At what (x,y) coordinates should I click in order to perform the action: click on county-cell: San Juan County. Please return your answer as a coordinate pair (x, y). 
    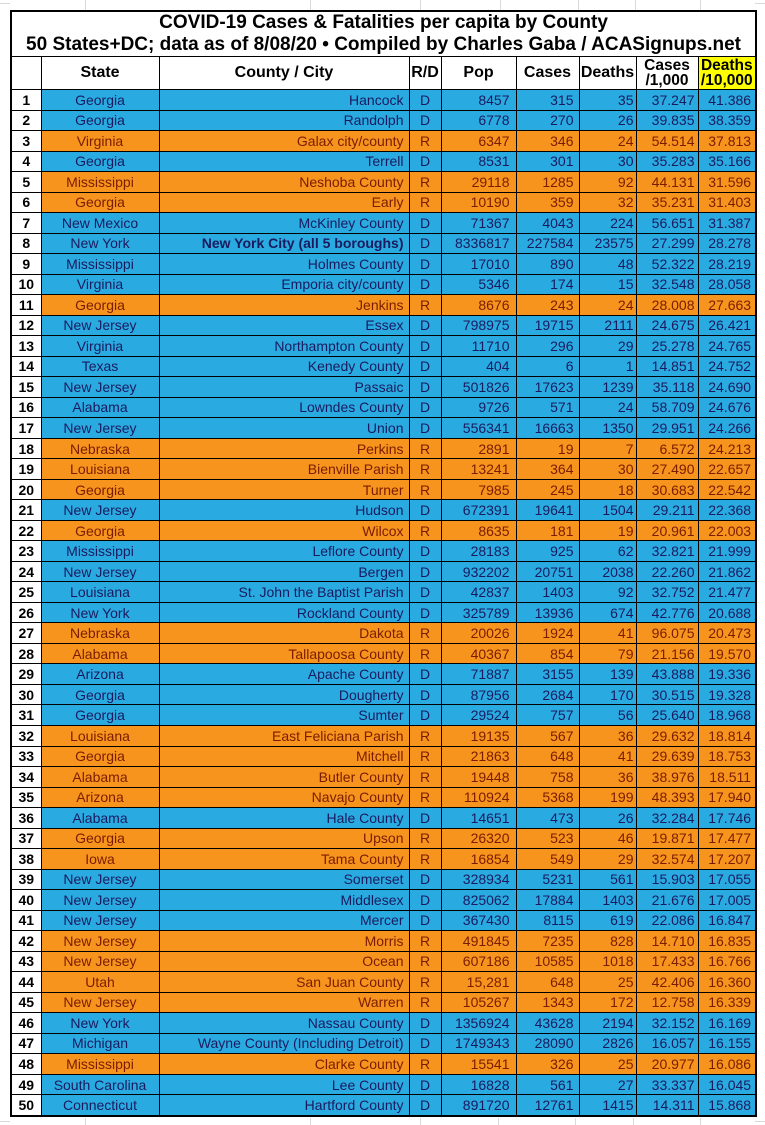
    Looking at the image, I should click on (284, 982).